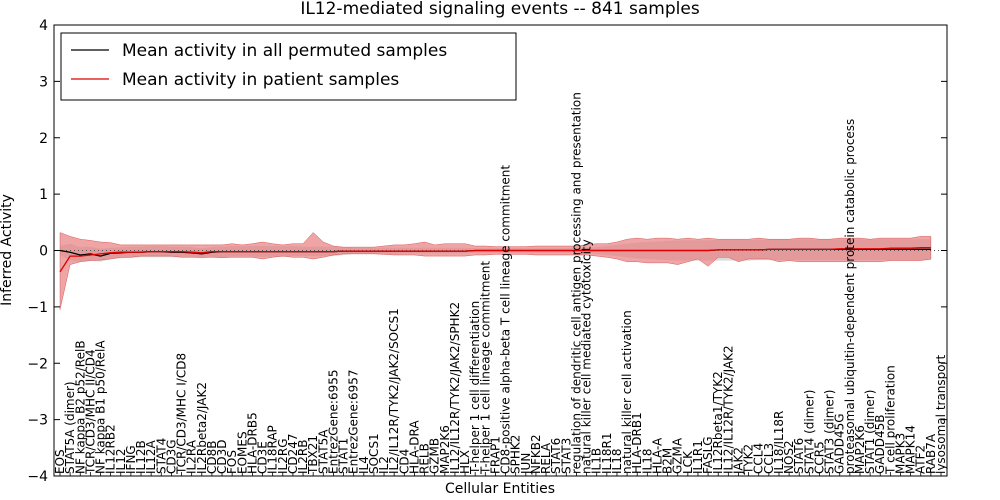 The height and width of the screenshot is (500, 1000). Describe the element at coordinates (739, 461) in the screenshot. I see `x-category-label: JAK2` at that location.